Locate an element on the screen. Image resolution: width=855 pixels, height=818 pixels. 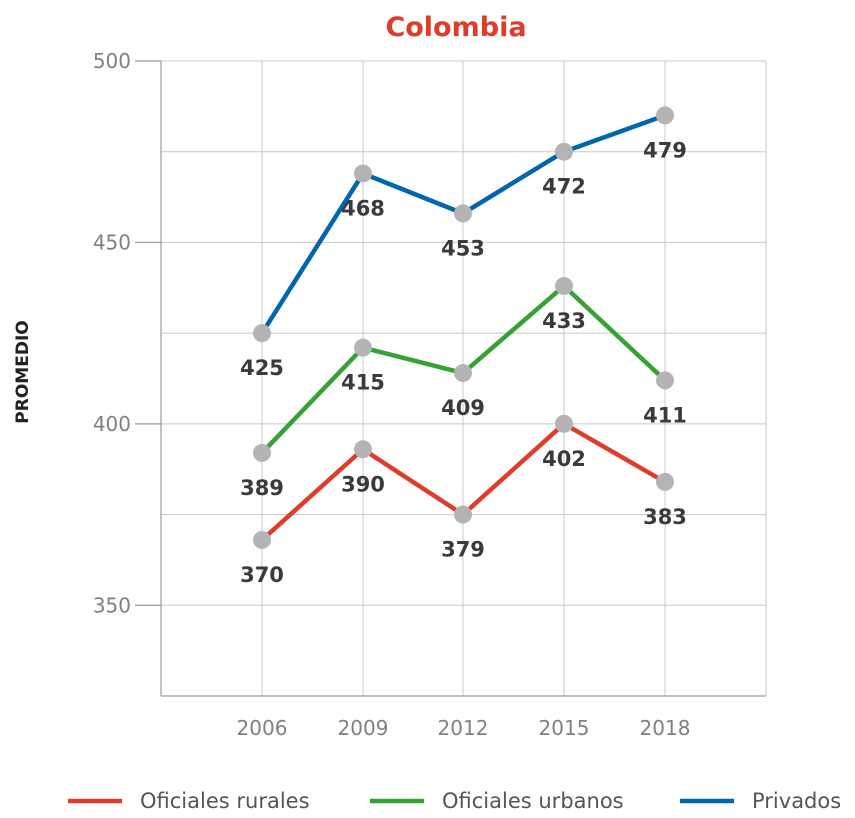
data-label: 390 is located at coordinates (363, 484).